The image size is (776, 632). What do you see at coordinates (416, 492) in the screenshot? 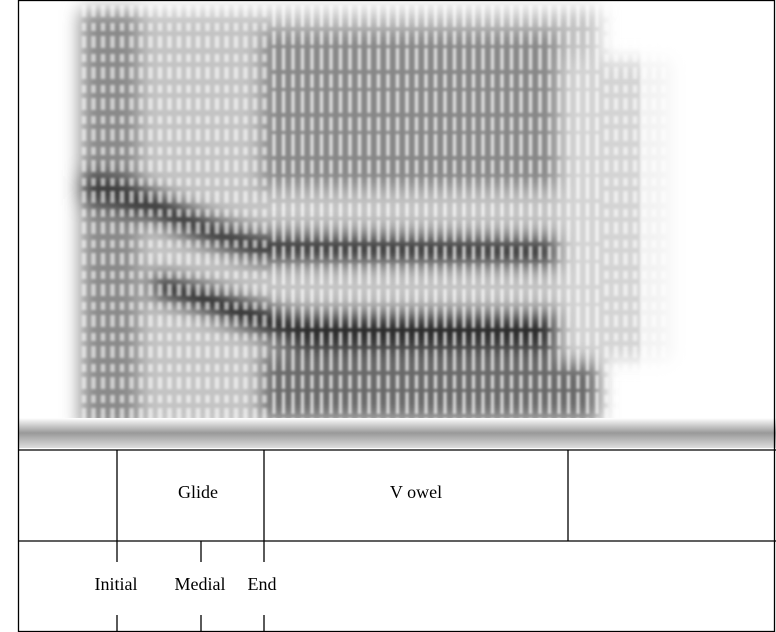
I see `interval-label: V owel` at bounding box center [416, 492].